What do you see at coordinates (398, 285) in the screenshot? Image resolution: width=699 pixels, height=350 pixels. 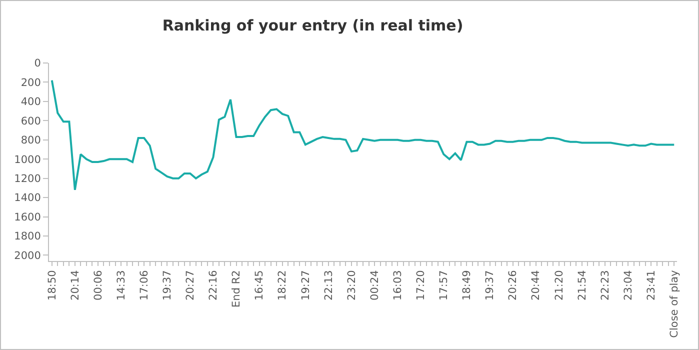 I see `x-tick-label: 16:03` at bounding box center [398, 285].